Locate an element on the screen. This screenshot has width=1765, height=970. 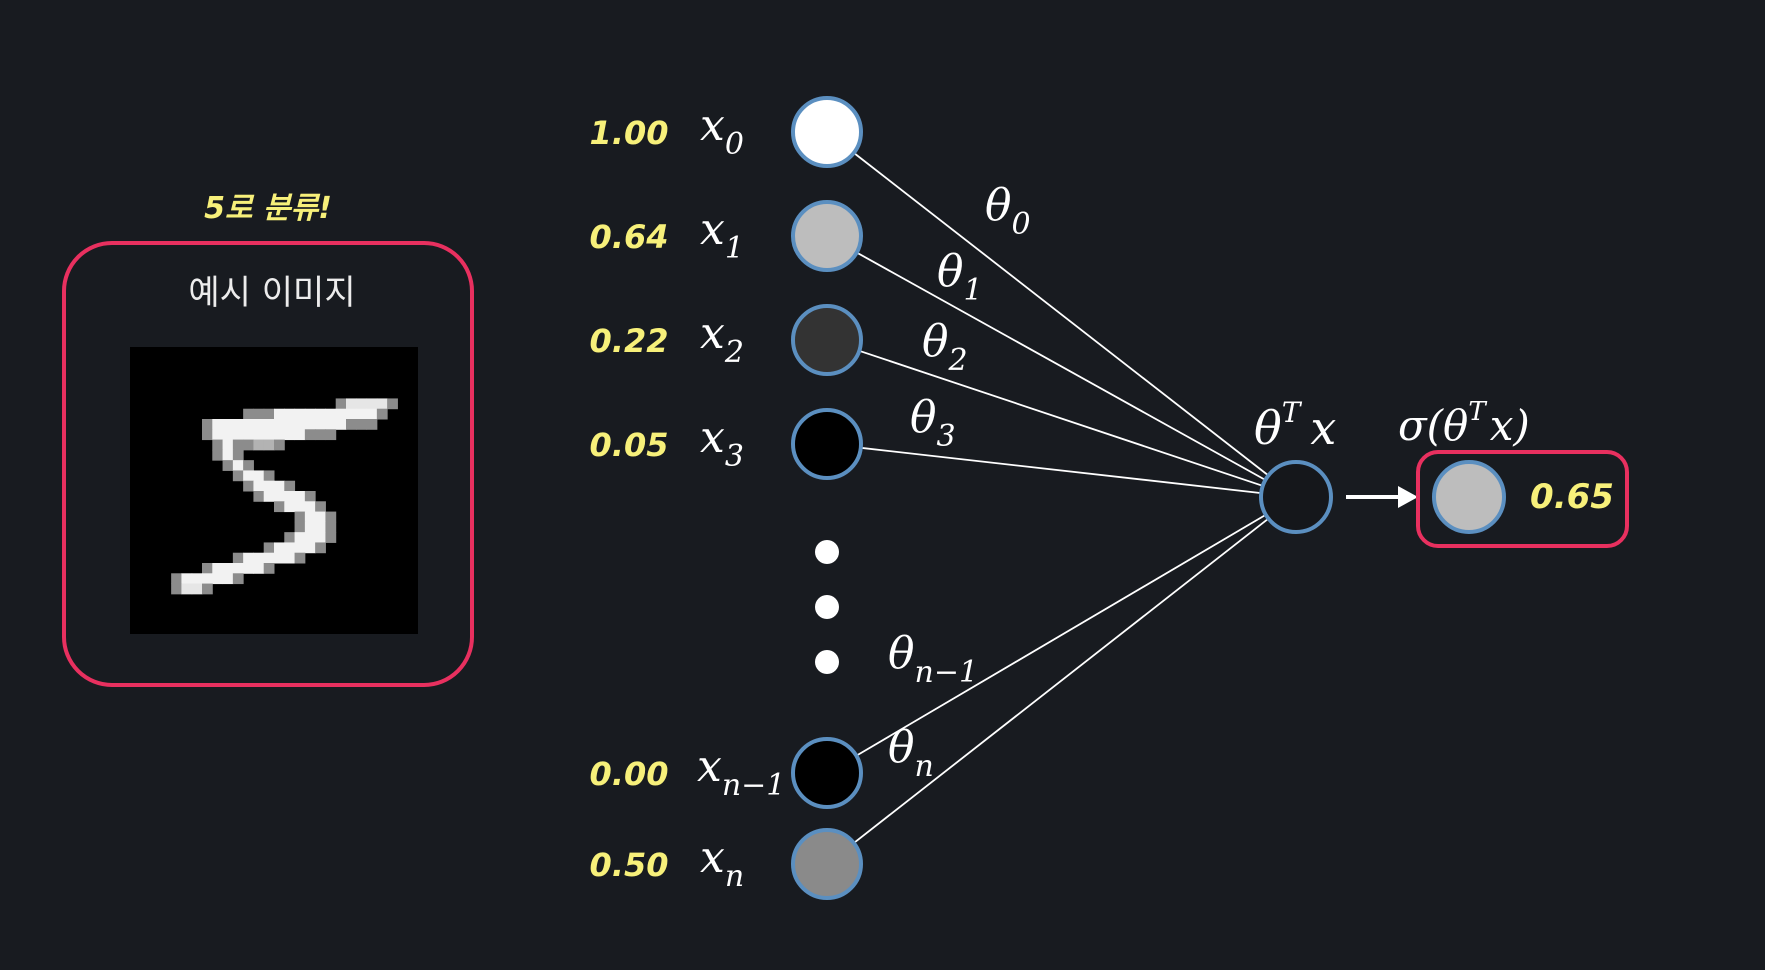
ellipsis-dots is located at coordinates (827, 607).